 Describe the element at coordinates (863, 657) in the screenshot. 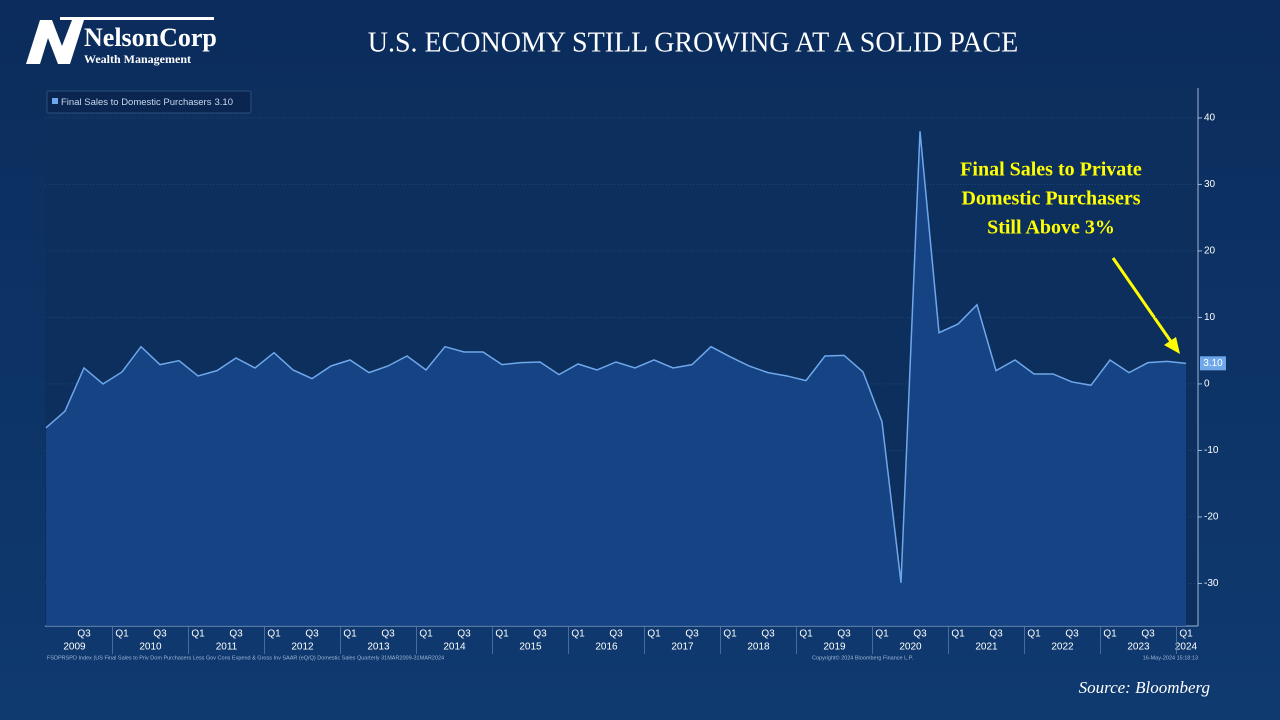

I see `copyright: Copyright© 2024 Bloomberg Finance L.P.` at that location.